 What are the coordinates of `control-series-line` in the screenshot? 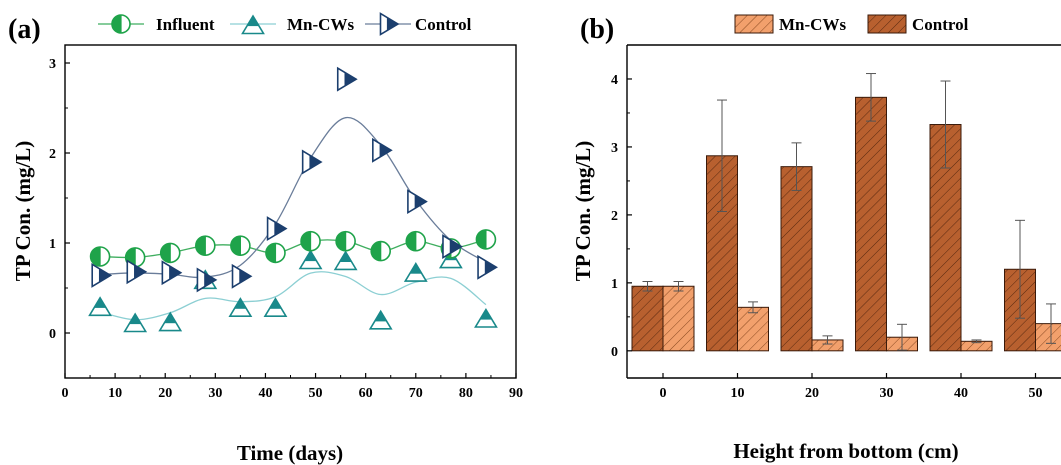 It's located at (293, 198).